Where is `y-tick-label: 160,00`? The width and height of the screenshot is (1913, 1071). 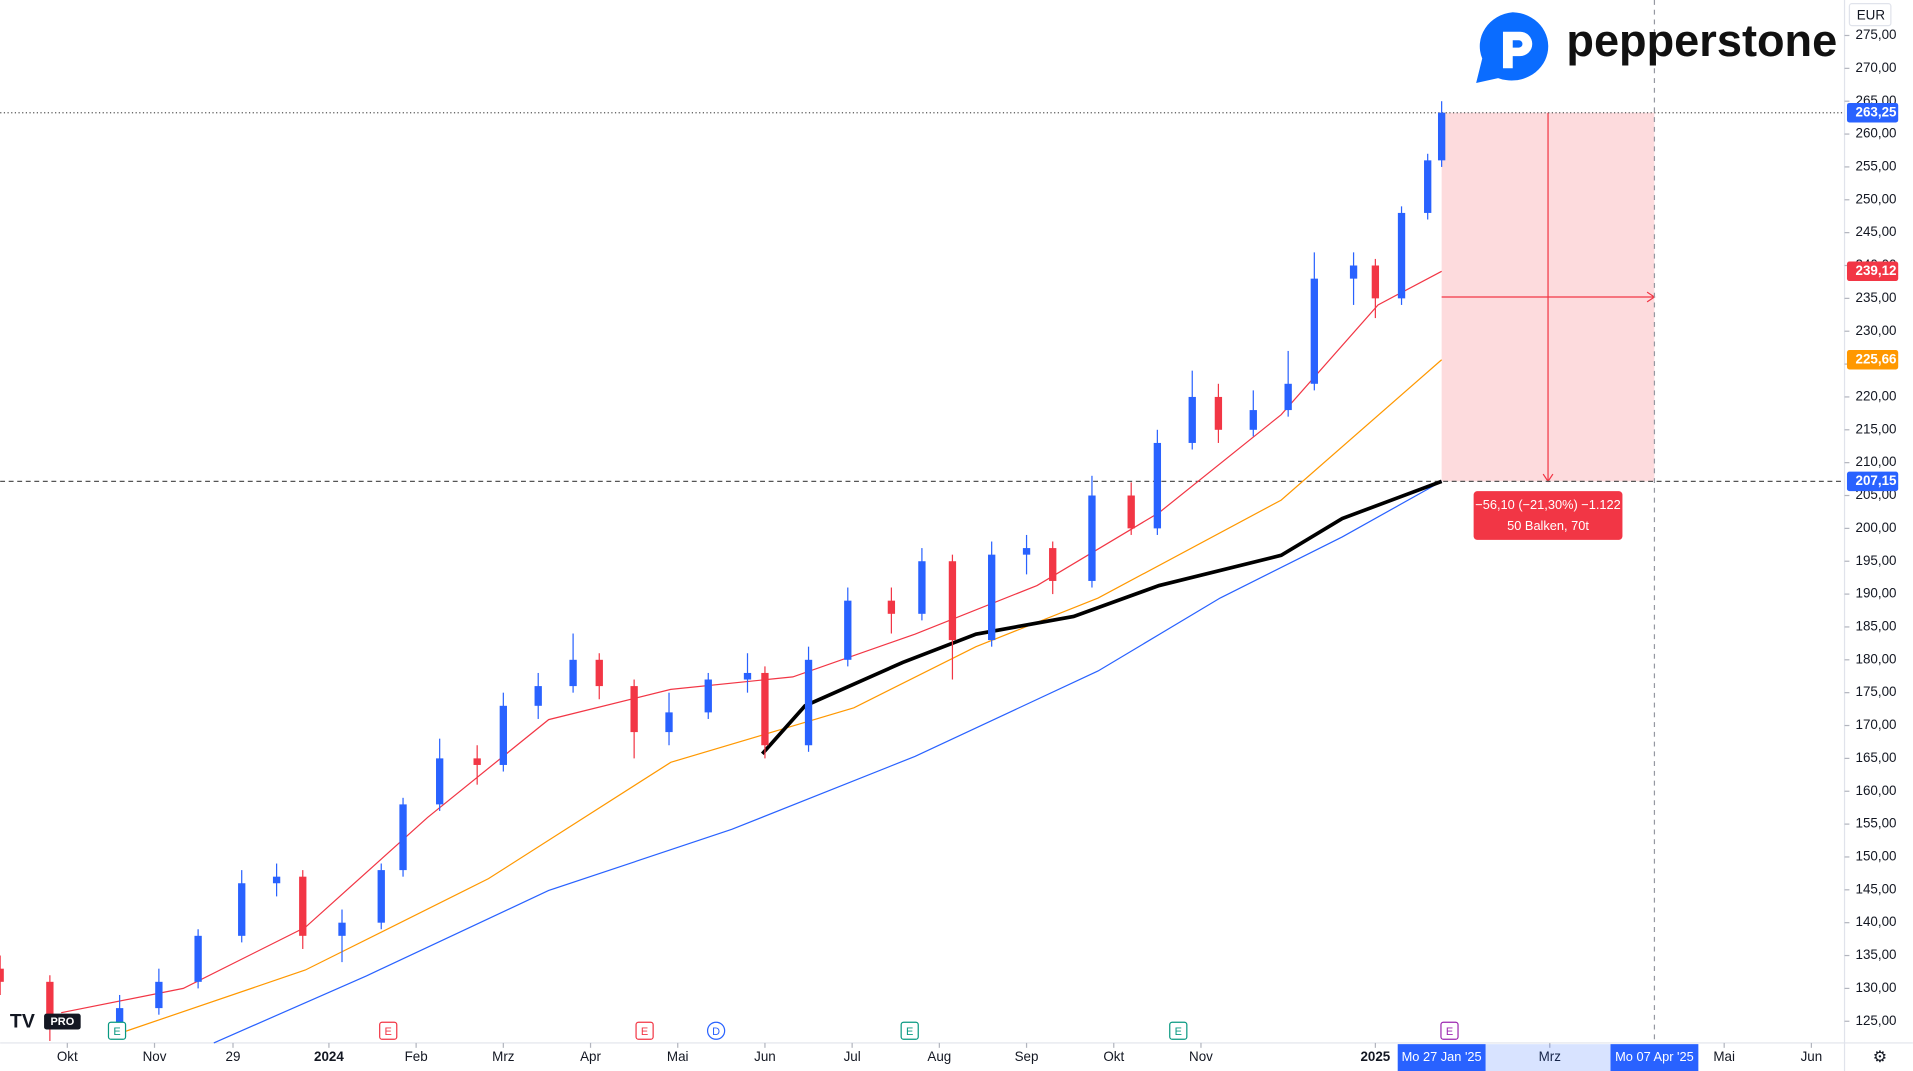 y-tick-label: 160,00 is located at coordinates (1876, 790).